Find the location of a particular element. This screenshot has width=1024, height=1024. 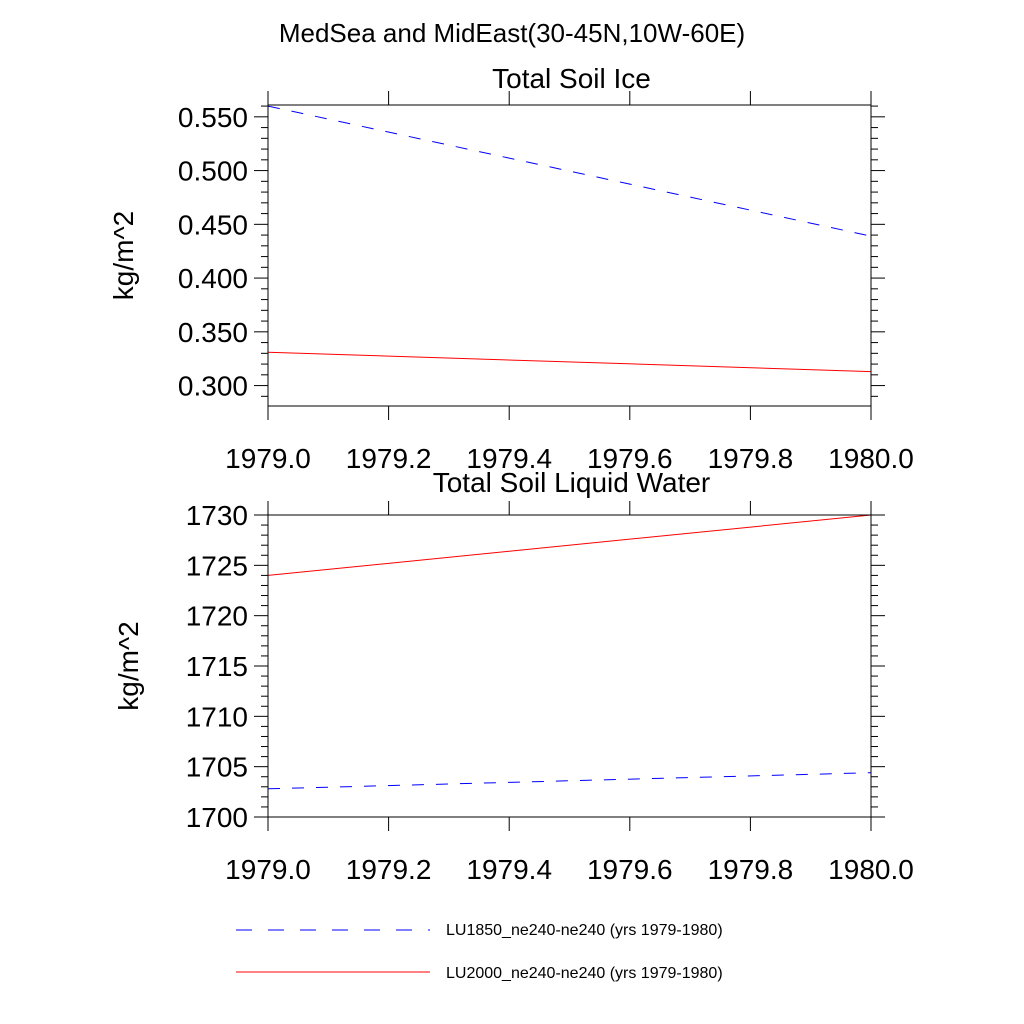

y-tick-label: 0.400 is located at coordinates (213, 278).